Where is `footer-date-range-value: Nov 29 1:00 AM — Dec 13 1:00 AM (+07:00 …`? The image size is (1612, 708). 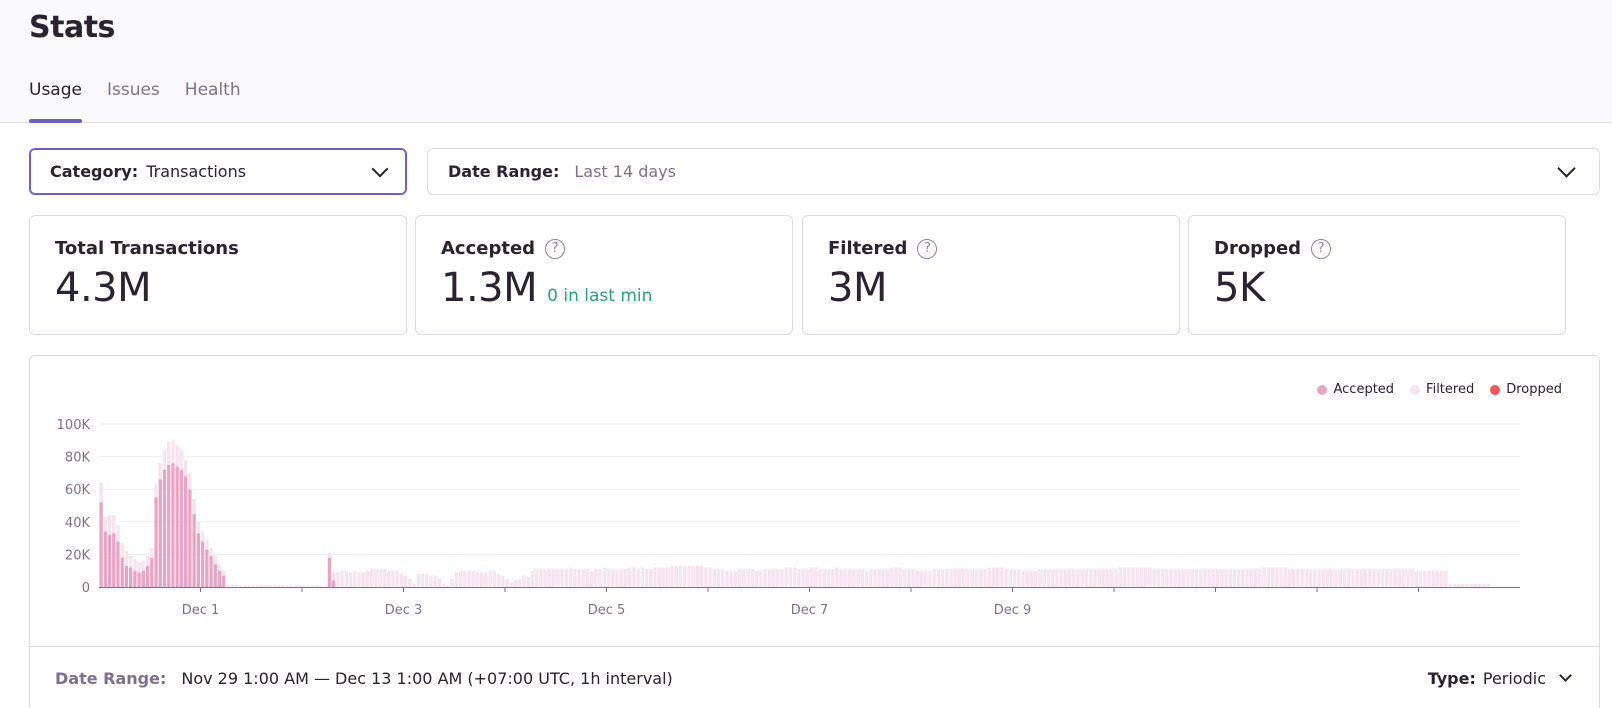
footer-date-range-value: Nov 29 1:00 AM — Dec 13 1:00 AM (+07:00 … is located at coordinates (427, 678).